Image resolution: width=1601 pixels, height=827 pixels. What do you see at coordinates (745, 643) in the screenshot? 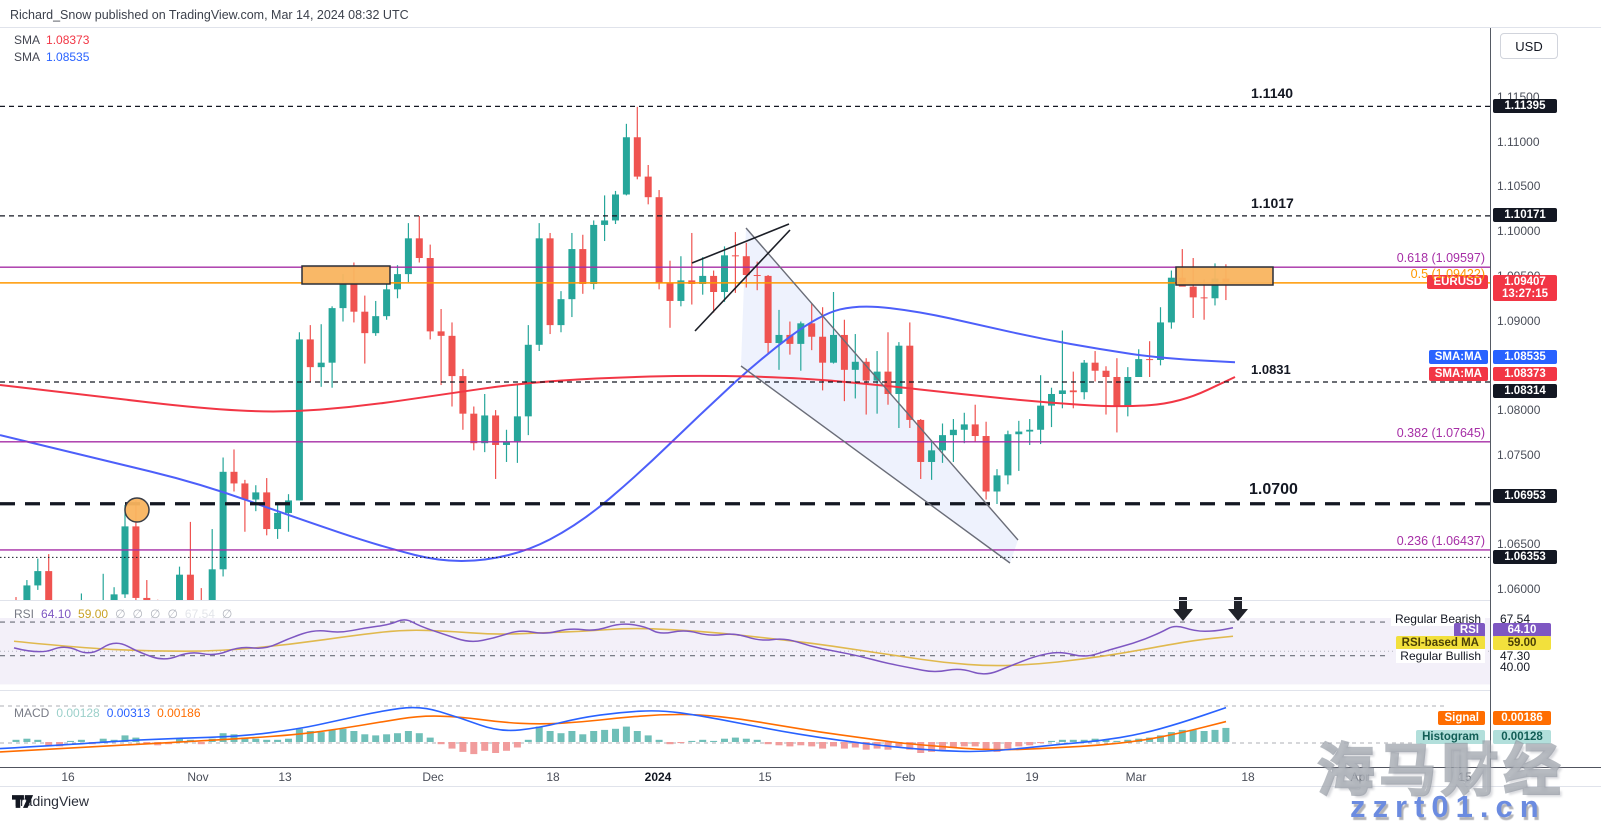
I see `rsi-pane` at bounding box center [745, 643].